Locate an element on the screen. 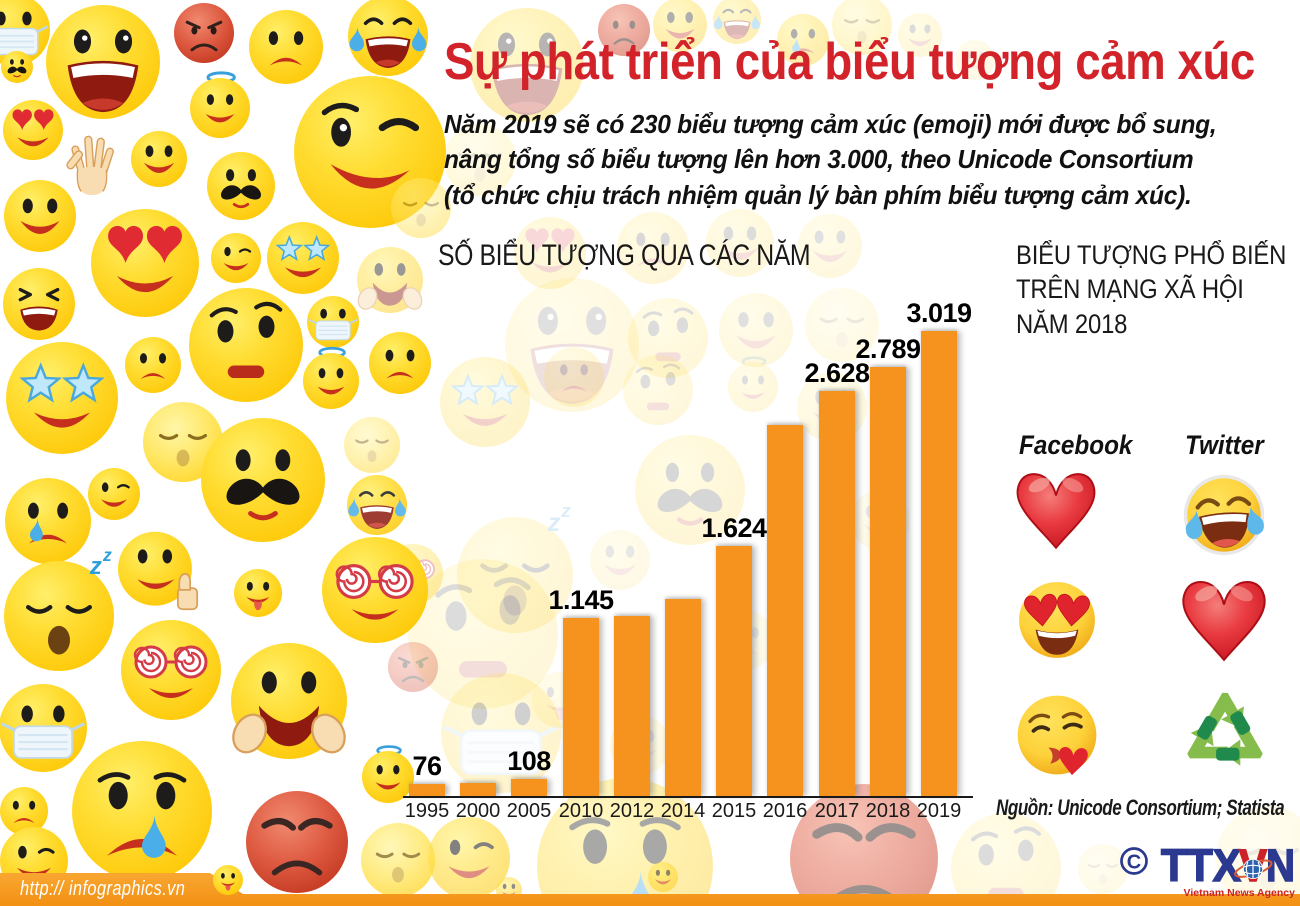 The width and height of the screenshot is (1300, 906). svg-text: Vietnam News Agency is located at coordinates (1240, 893).